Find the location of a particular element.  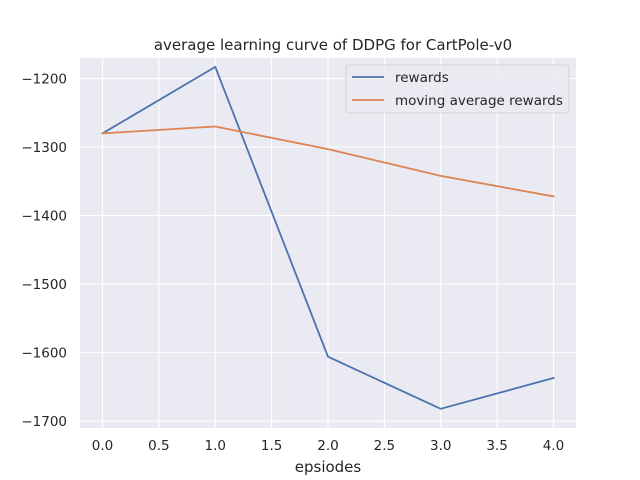

y-tick-label: −1300 is located at coordinates (44, 148).